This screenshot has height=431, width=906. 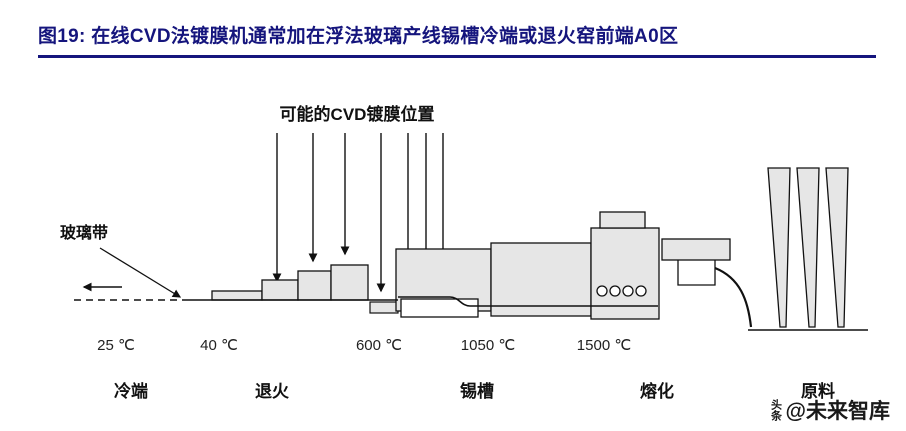 What do you see at coordinates (357, 114) in the screenshot?
I see `cvd-position-label: 可能的CVD镀膜位置` at bounding box center [357, 114].